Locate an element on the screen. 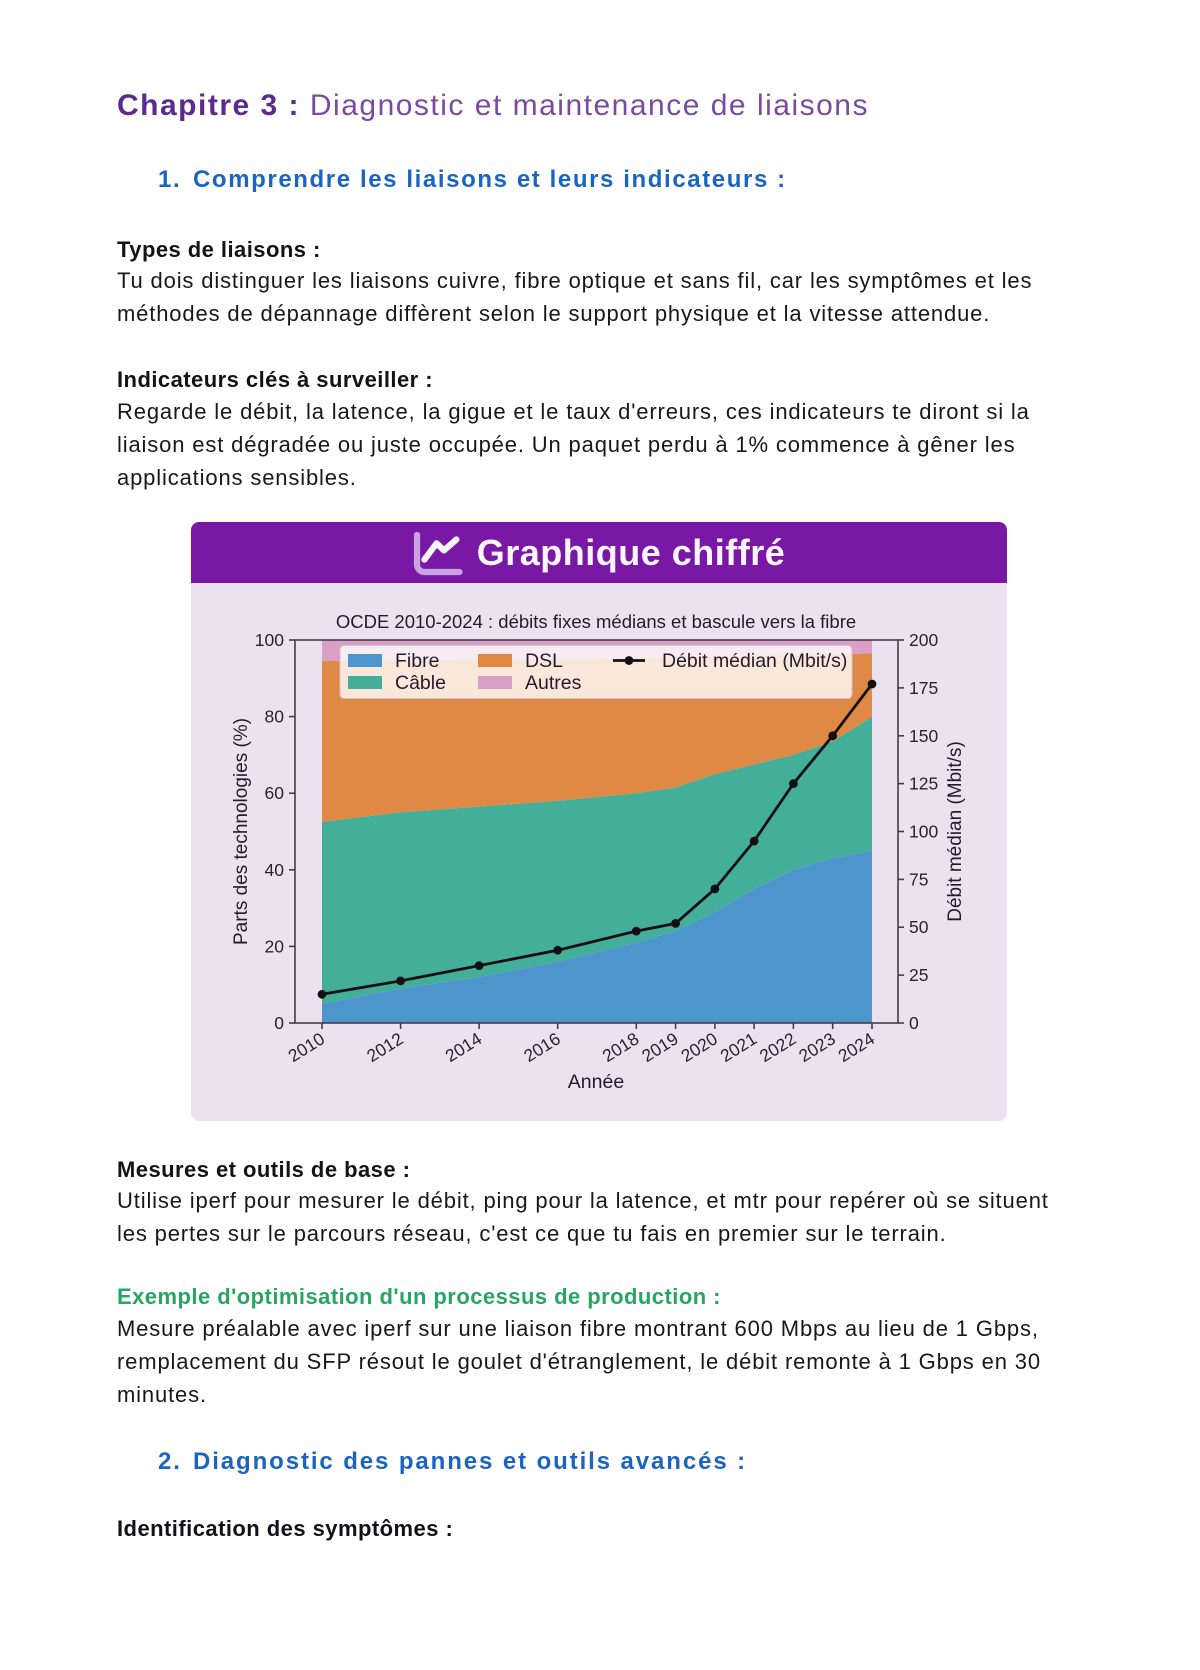 The image size is (1200, 1670). svg-text: 2023 is located at coordinates (817, 1047).